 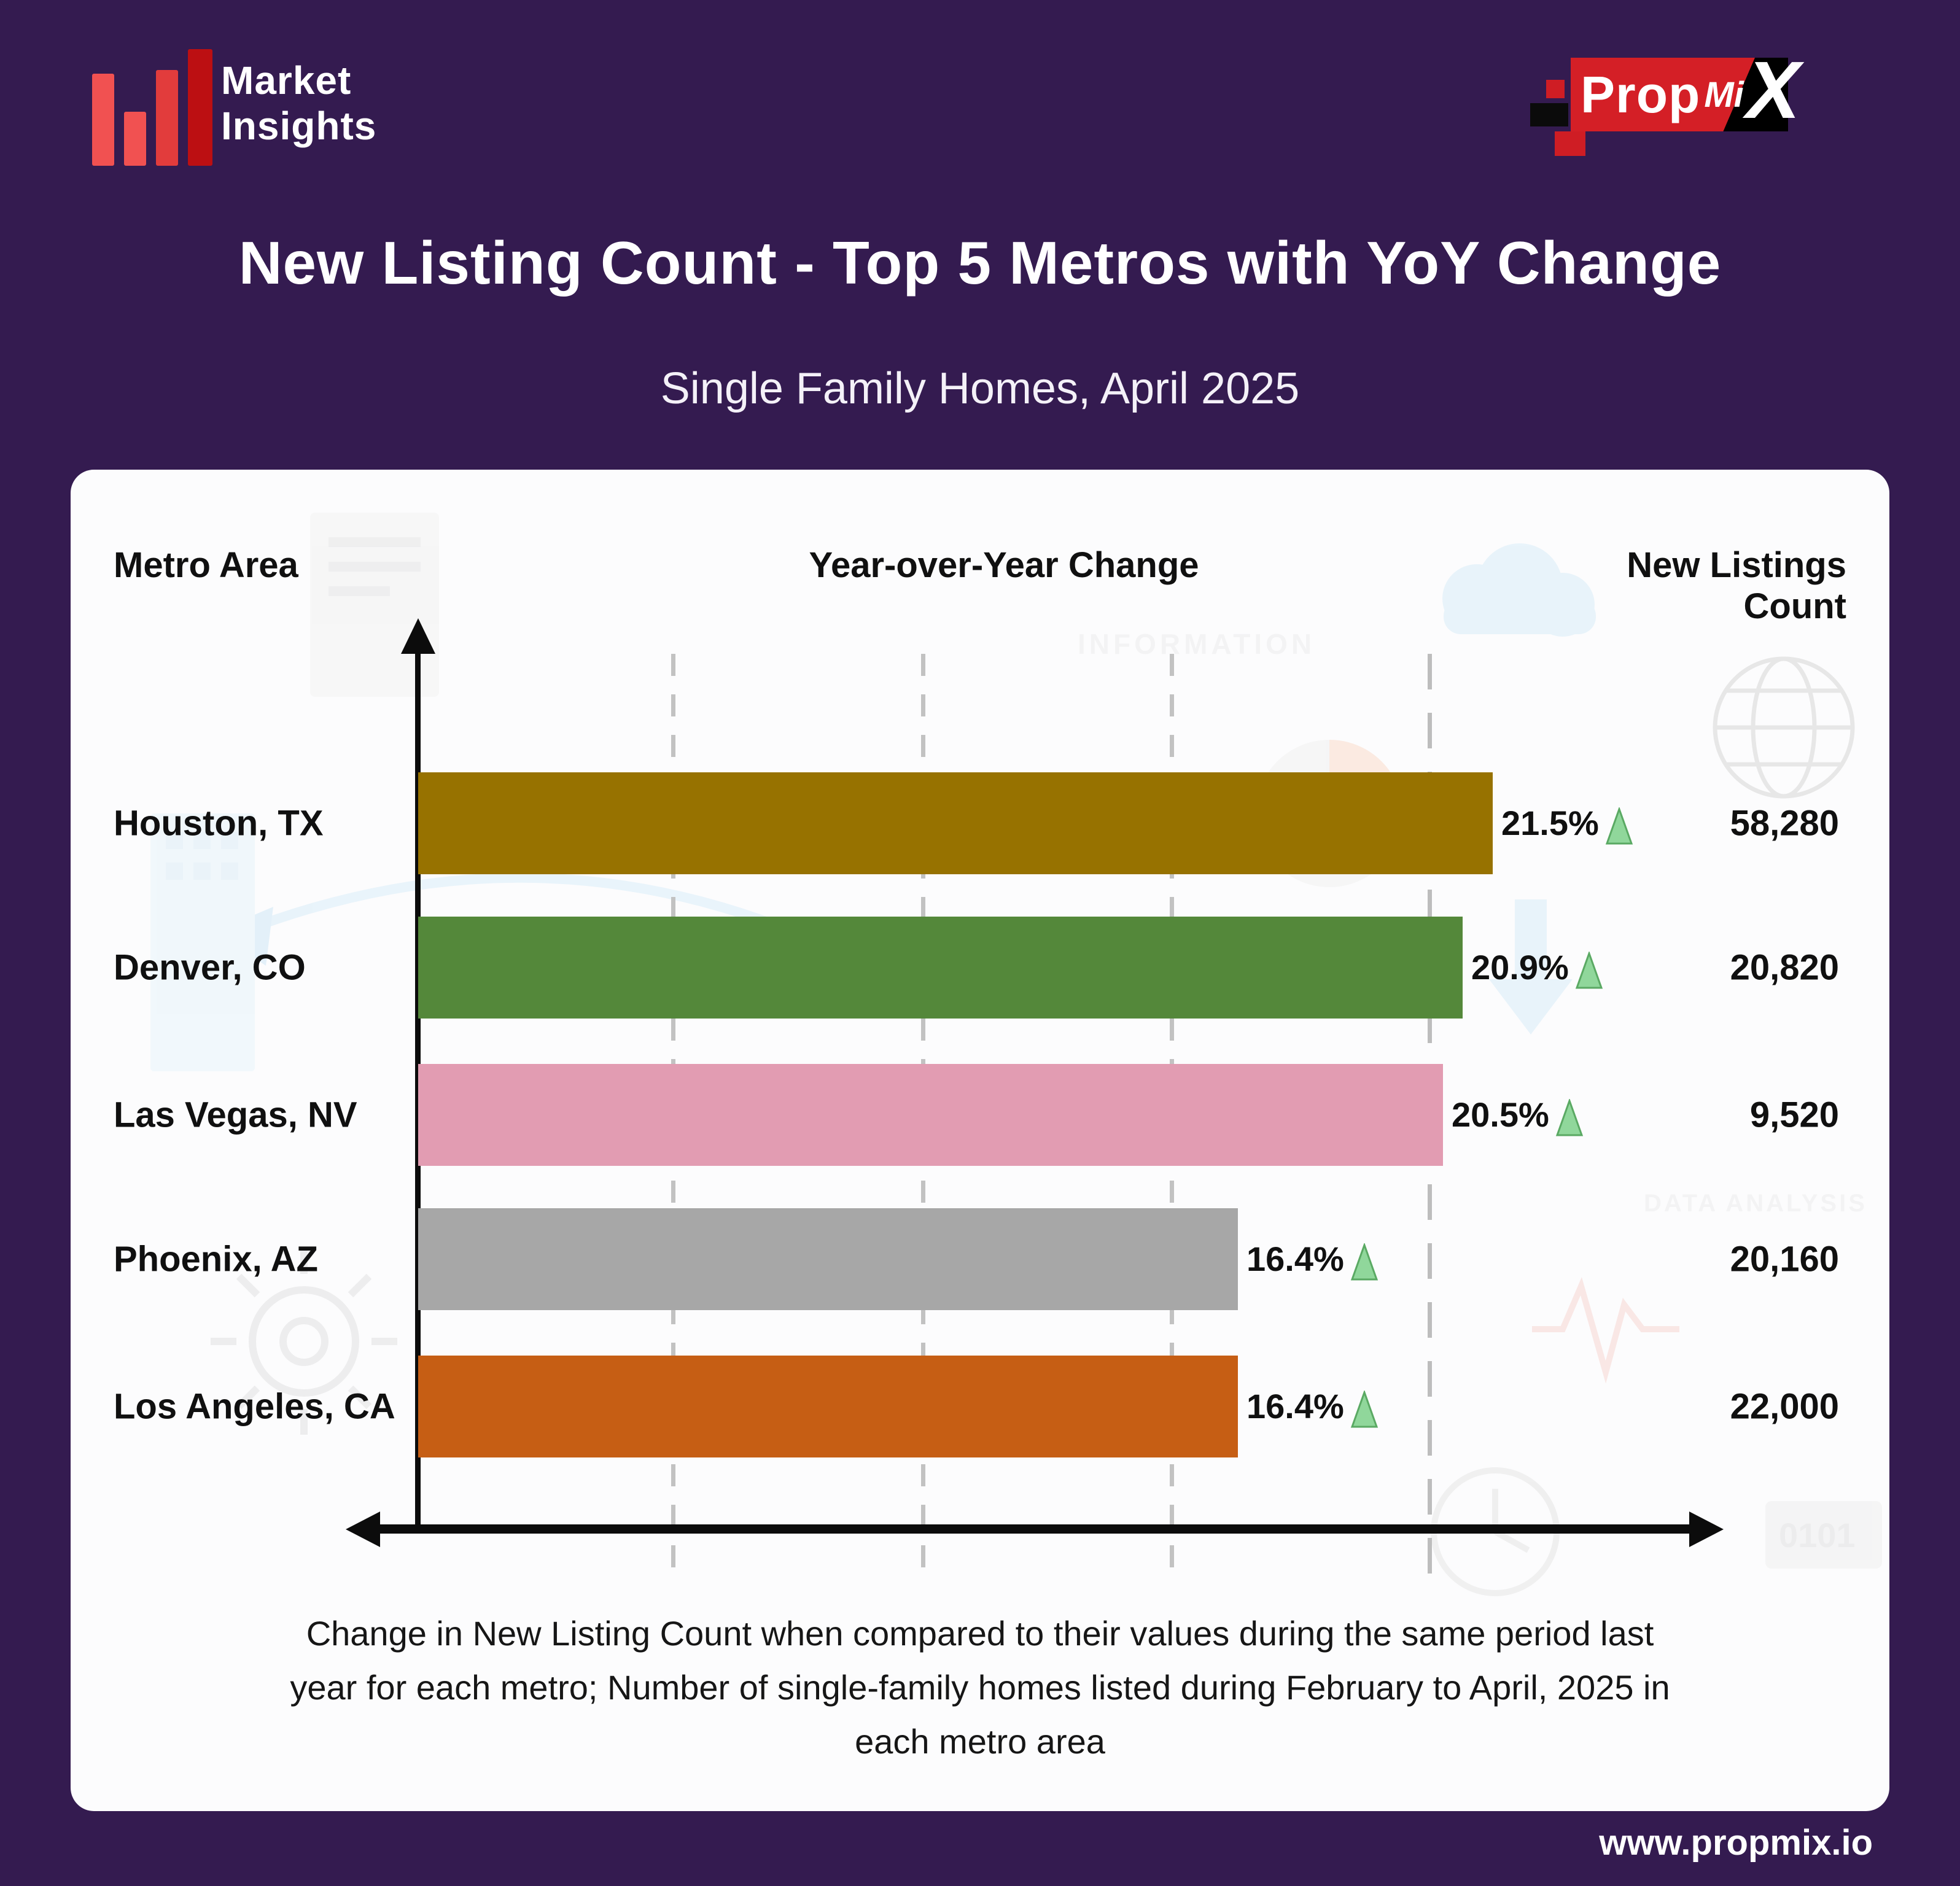 I want to click on bar-phoenix, so click(x=828, y=1259).